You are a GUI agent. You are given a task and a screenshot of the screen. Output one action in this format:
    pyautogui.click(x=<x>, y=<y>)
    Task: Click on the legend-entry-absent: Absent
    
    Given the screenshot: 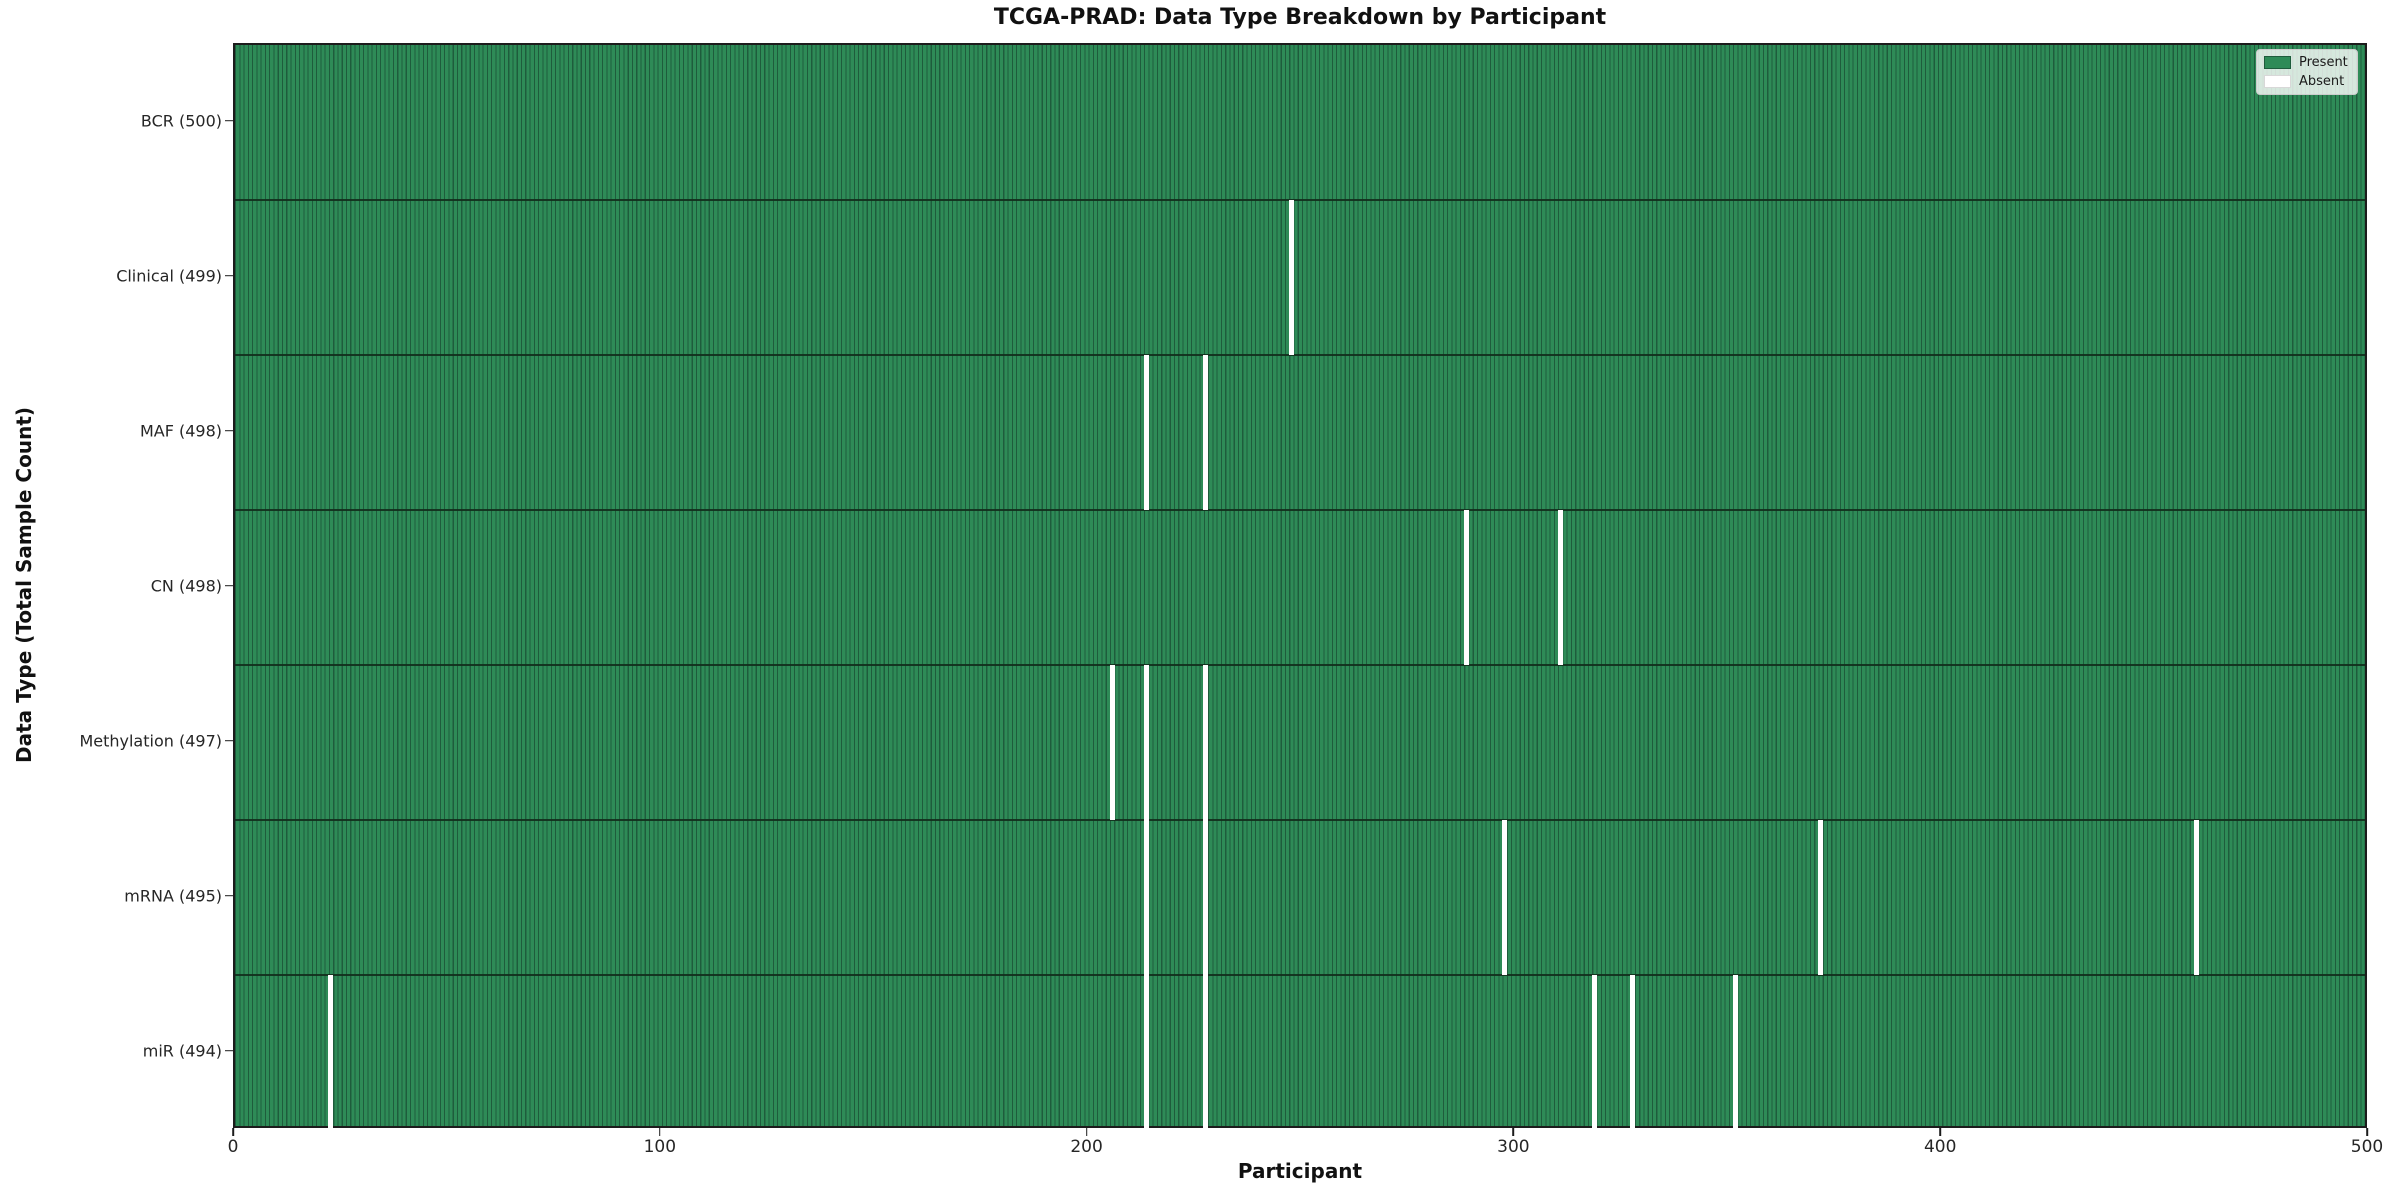 What is the action you would take?
    pyautogui.click(x=2306, y=81)
    